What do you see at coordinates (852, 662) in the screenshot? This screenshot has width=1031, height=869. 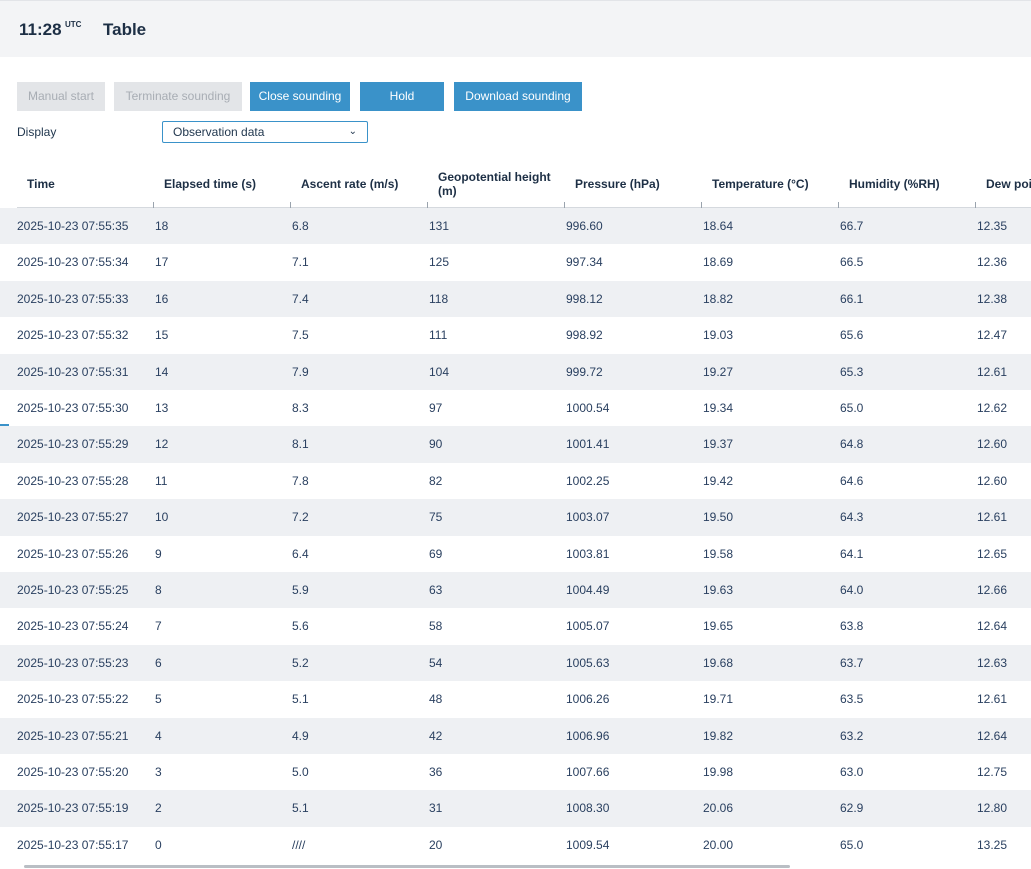 I see `table-cell: 63.7` at bounding box center [852, 662].